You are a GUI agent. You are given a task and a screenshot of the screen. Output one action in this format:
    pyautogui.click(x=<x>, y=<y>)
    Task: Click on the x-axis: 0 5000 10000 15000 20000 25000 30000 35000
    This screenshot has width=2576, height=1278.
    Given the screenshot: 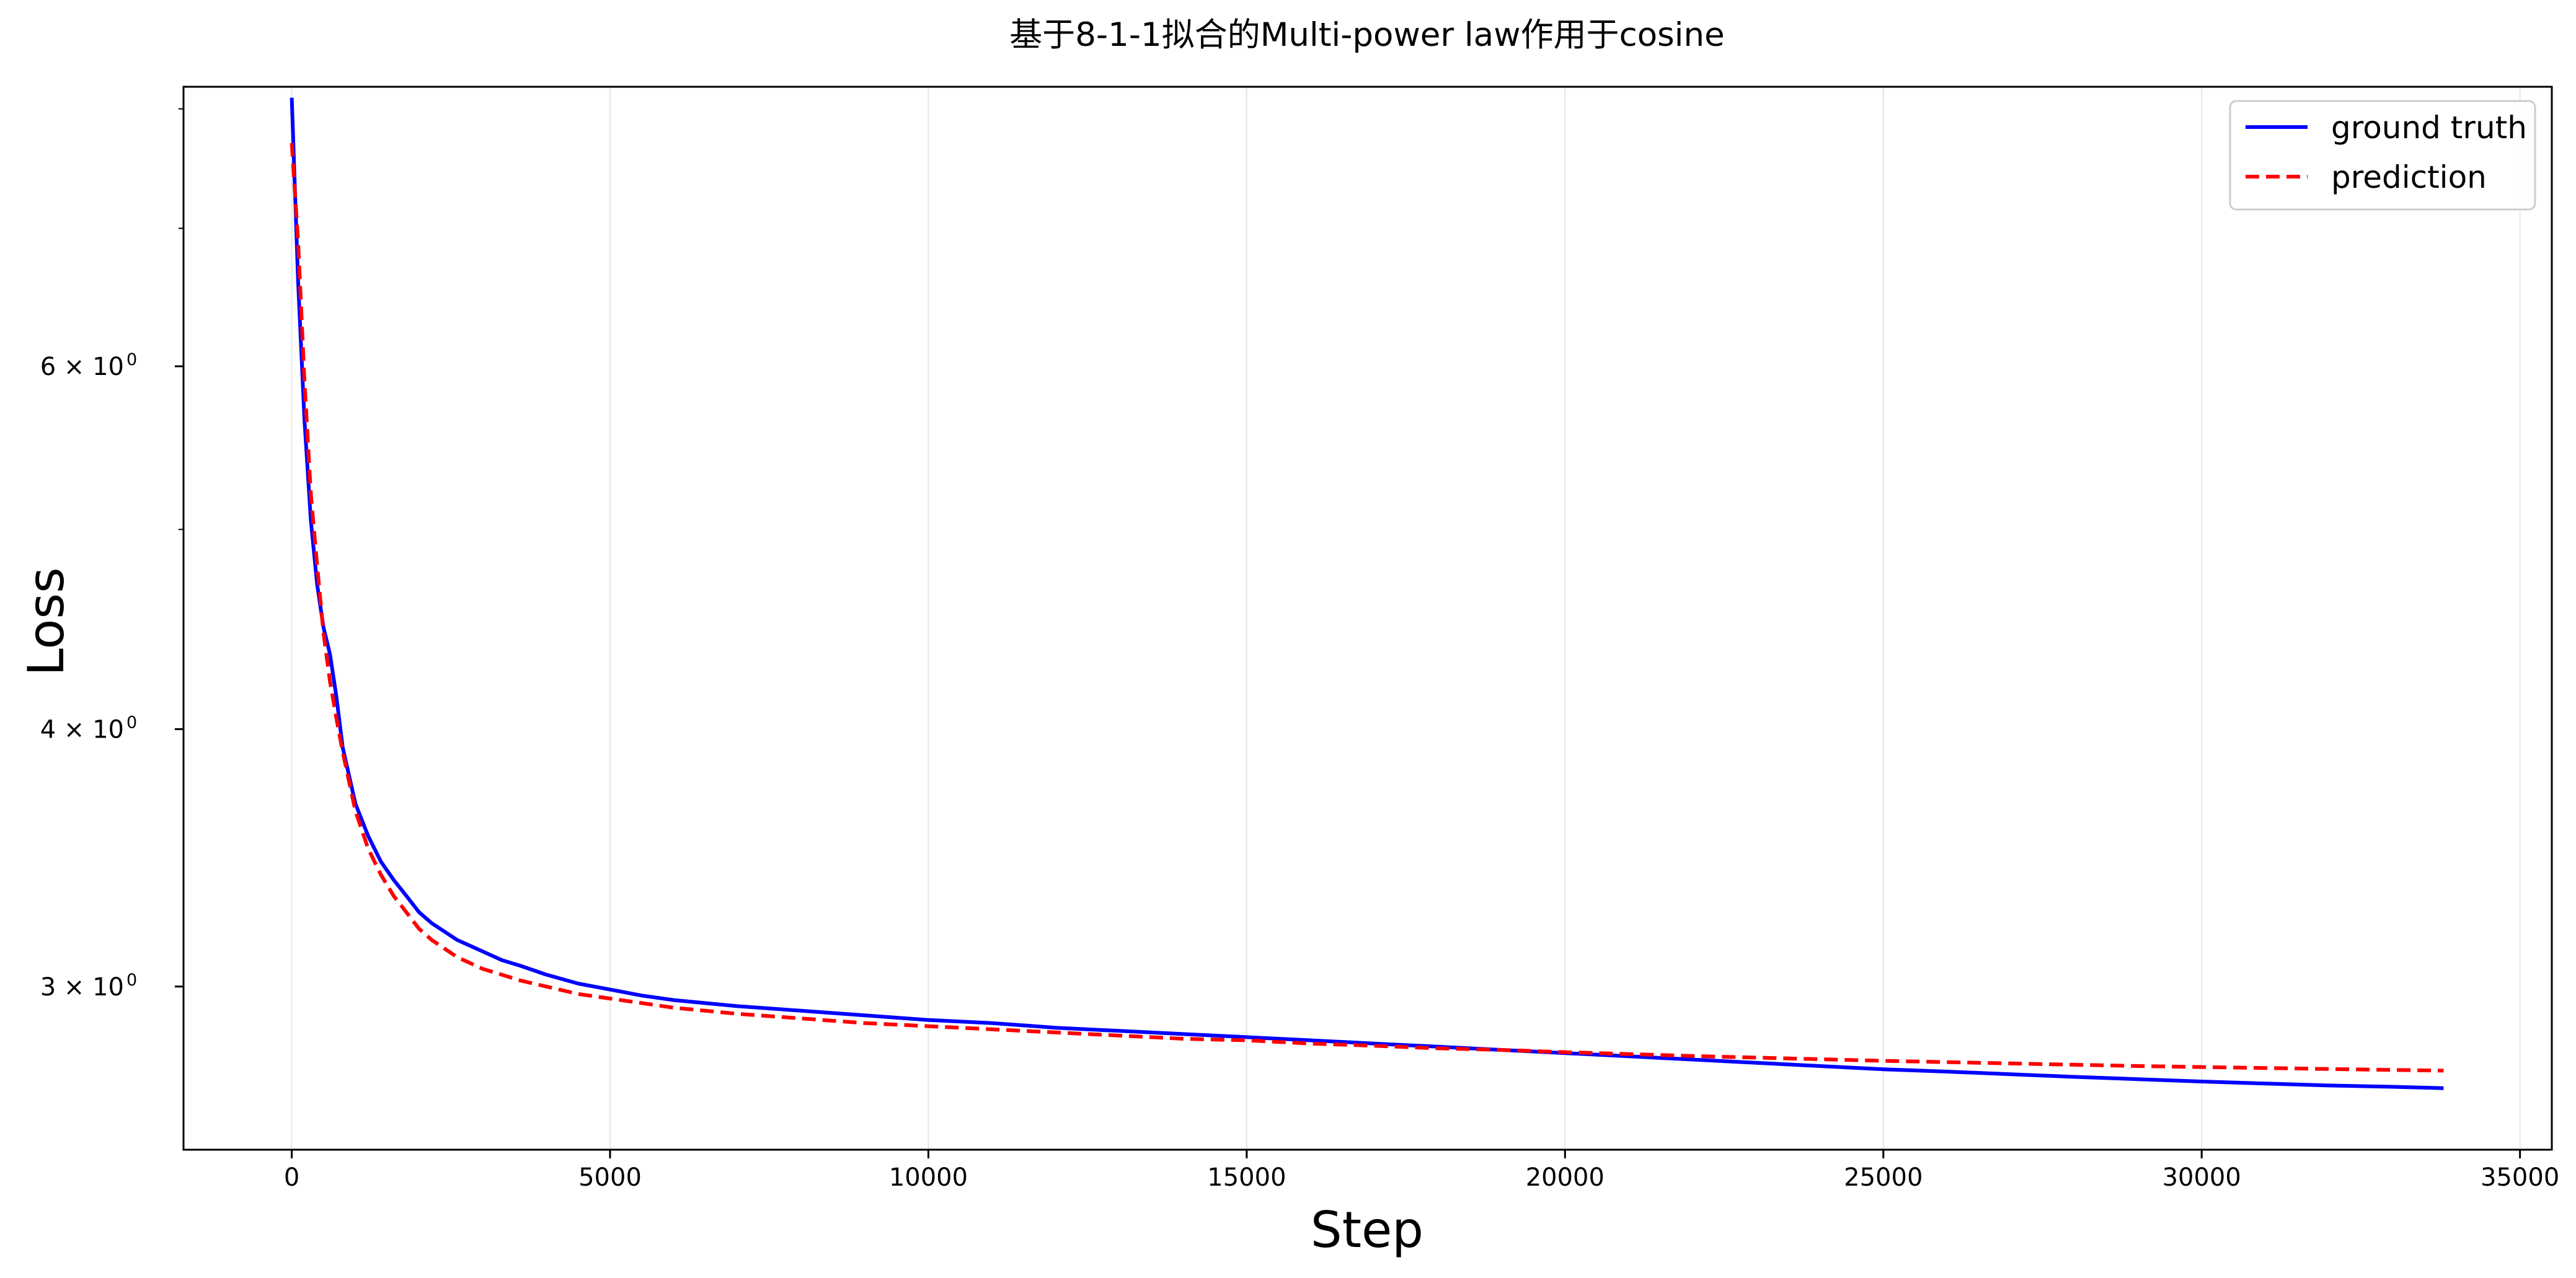 What is the action you would take?
    pyautogui.click(x=1421, y=1171)
    